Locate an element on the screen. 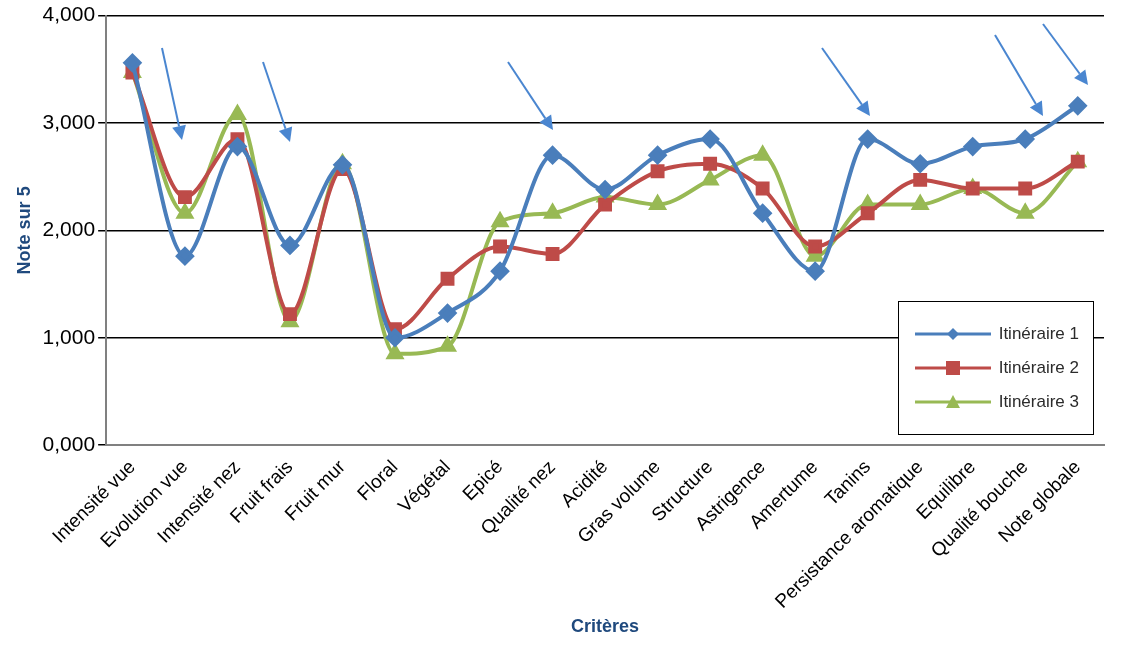 The width and height of the screenshot is (1124, 646). x-axis-title: Critères is located at coordinates (605, 626).